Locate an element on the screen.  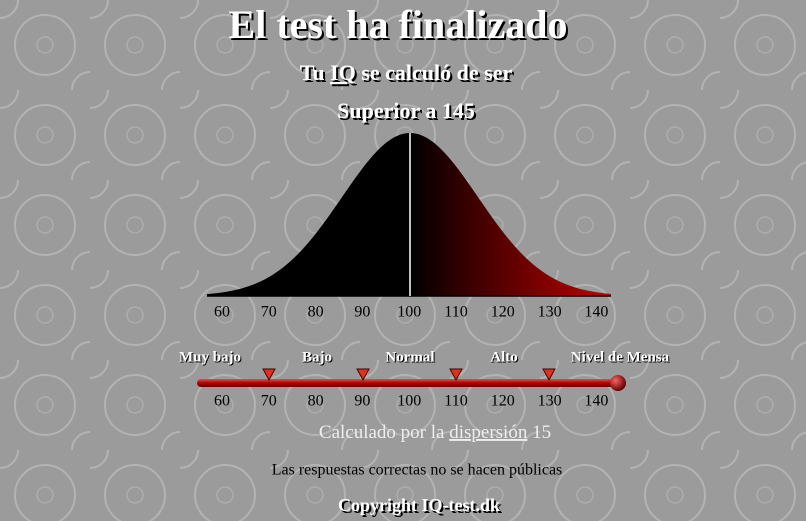
dispersion-line: Calculado por la dispersión 15 is located at coordinates (435, 432).